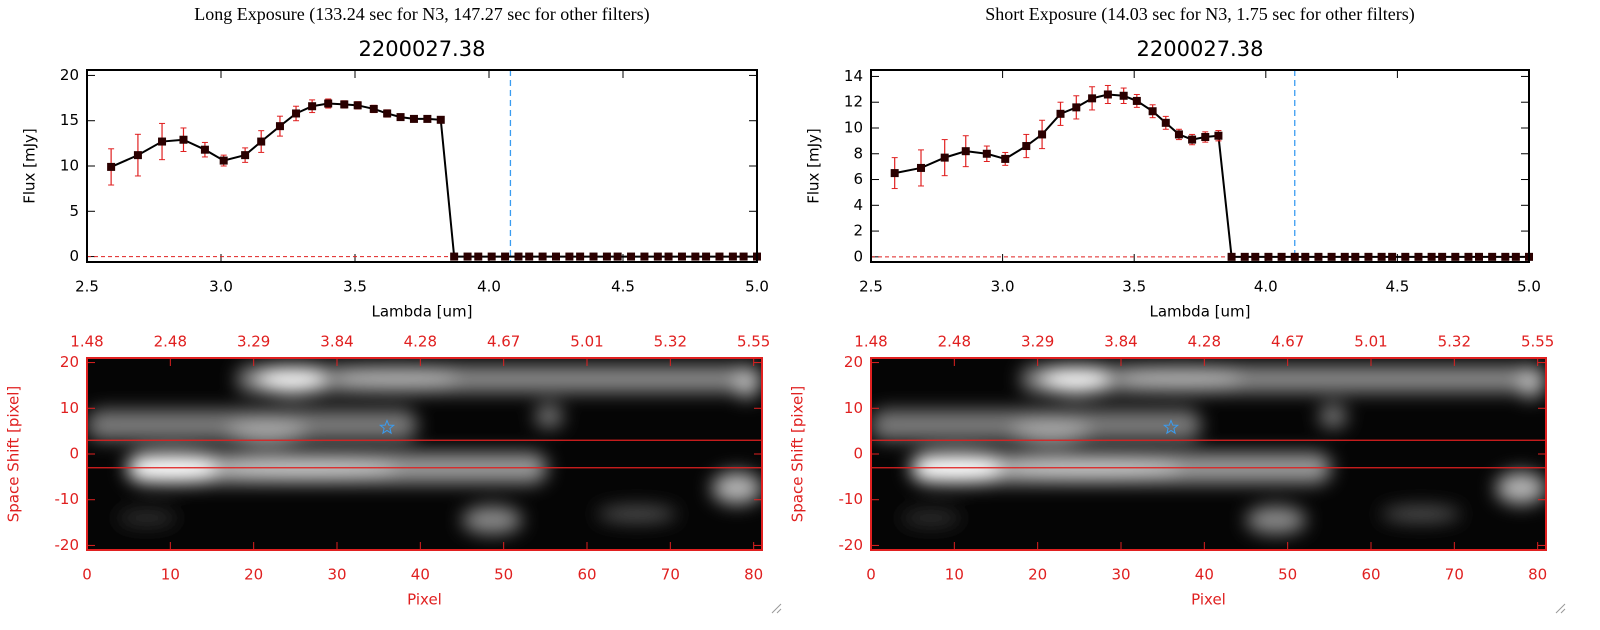 The image size is (1600, 630). What do you see at coordinates (1266, 287) in the screenshot?
I see `x-tick-label: 4.0` at bounding box center [1266, 287].